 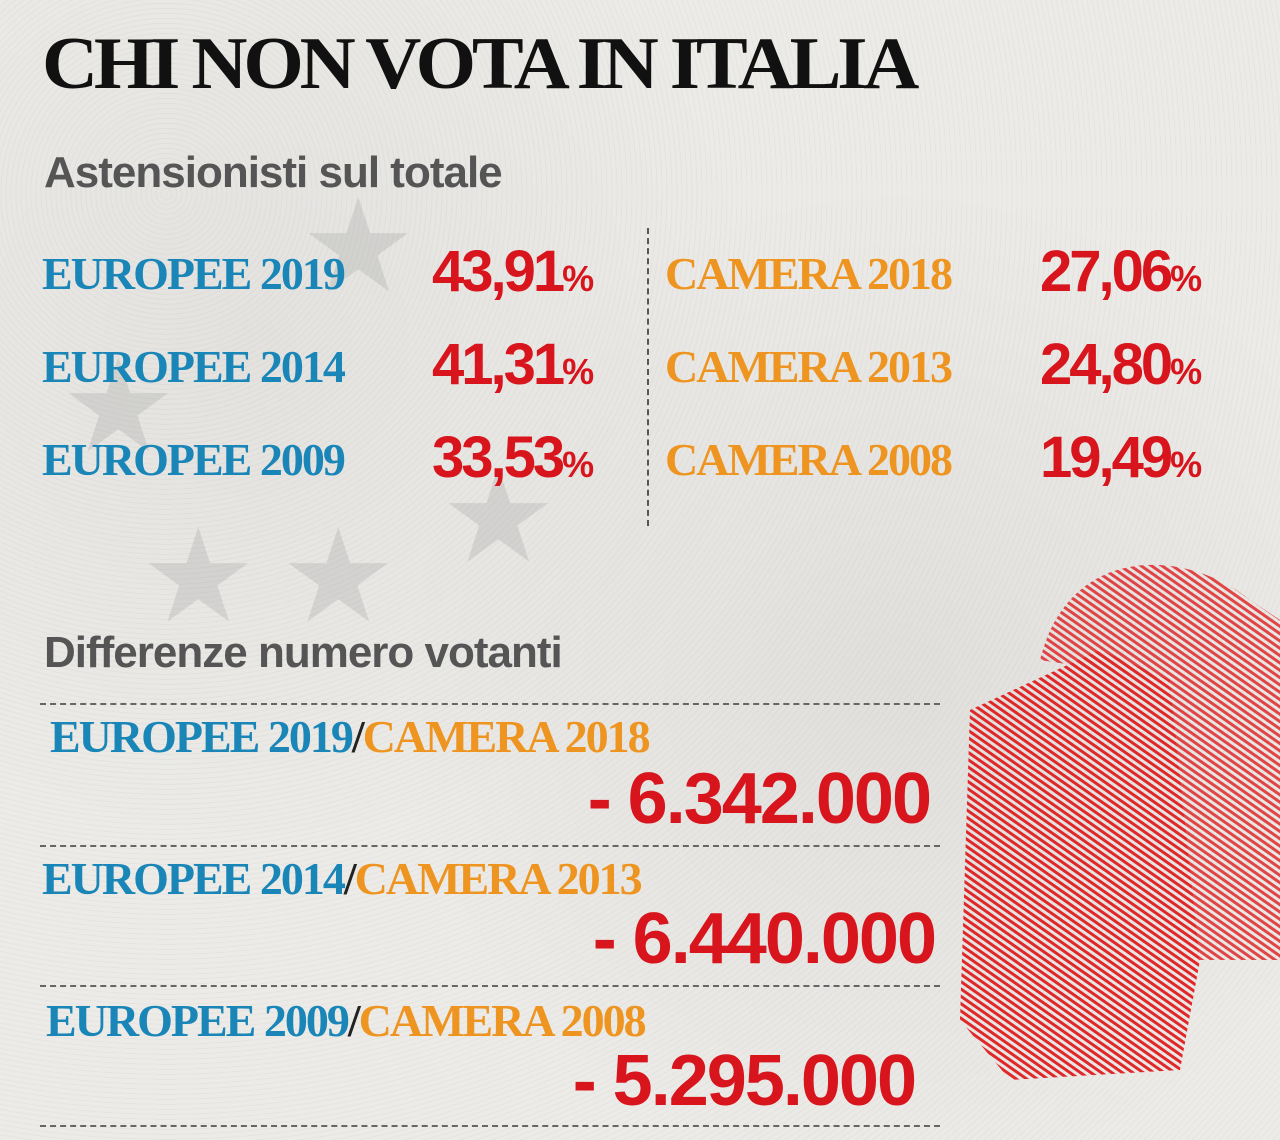 I want to click on camera-value: 27,06%, so click(x=1121, y=271).